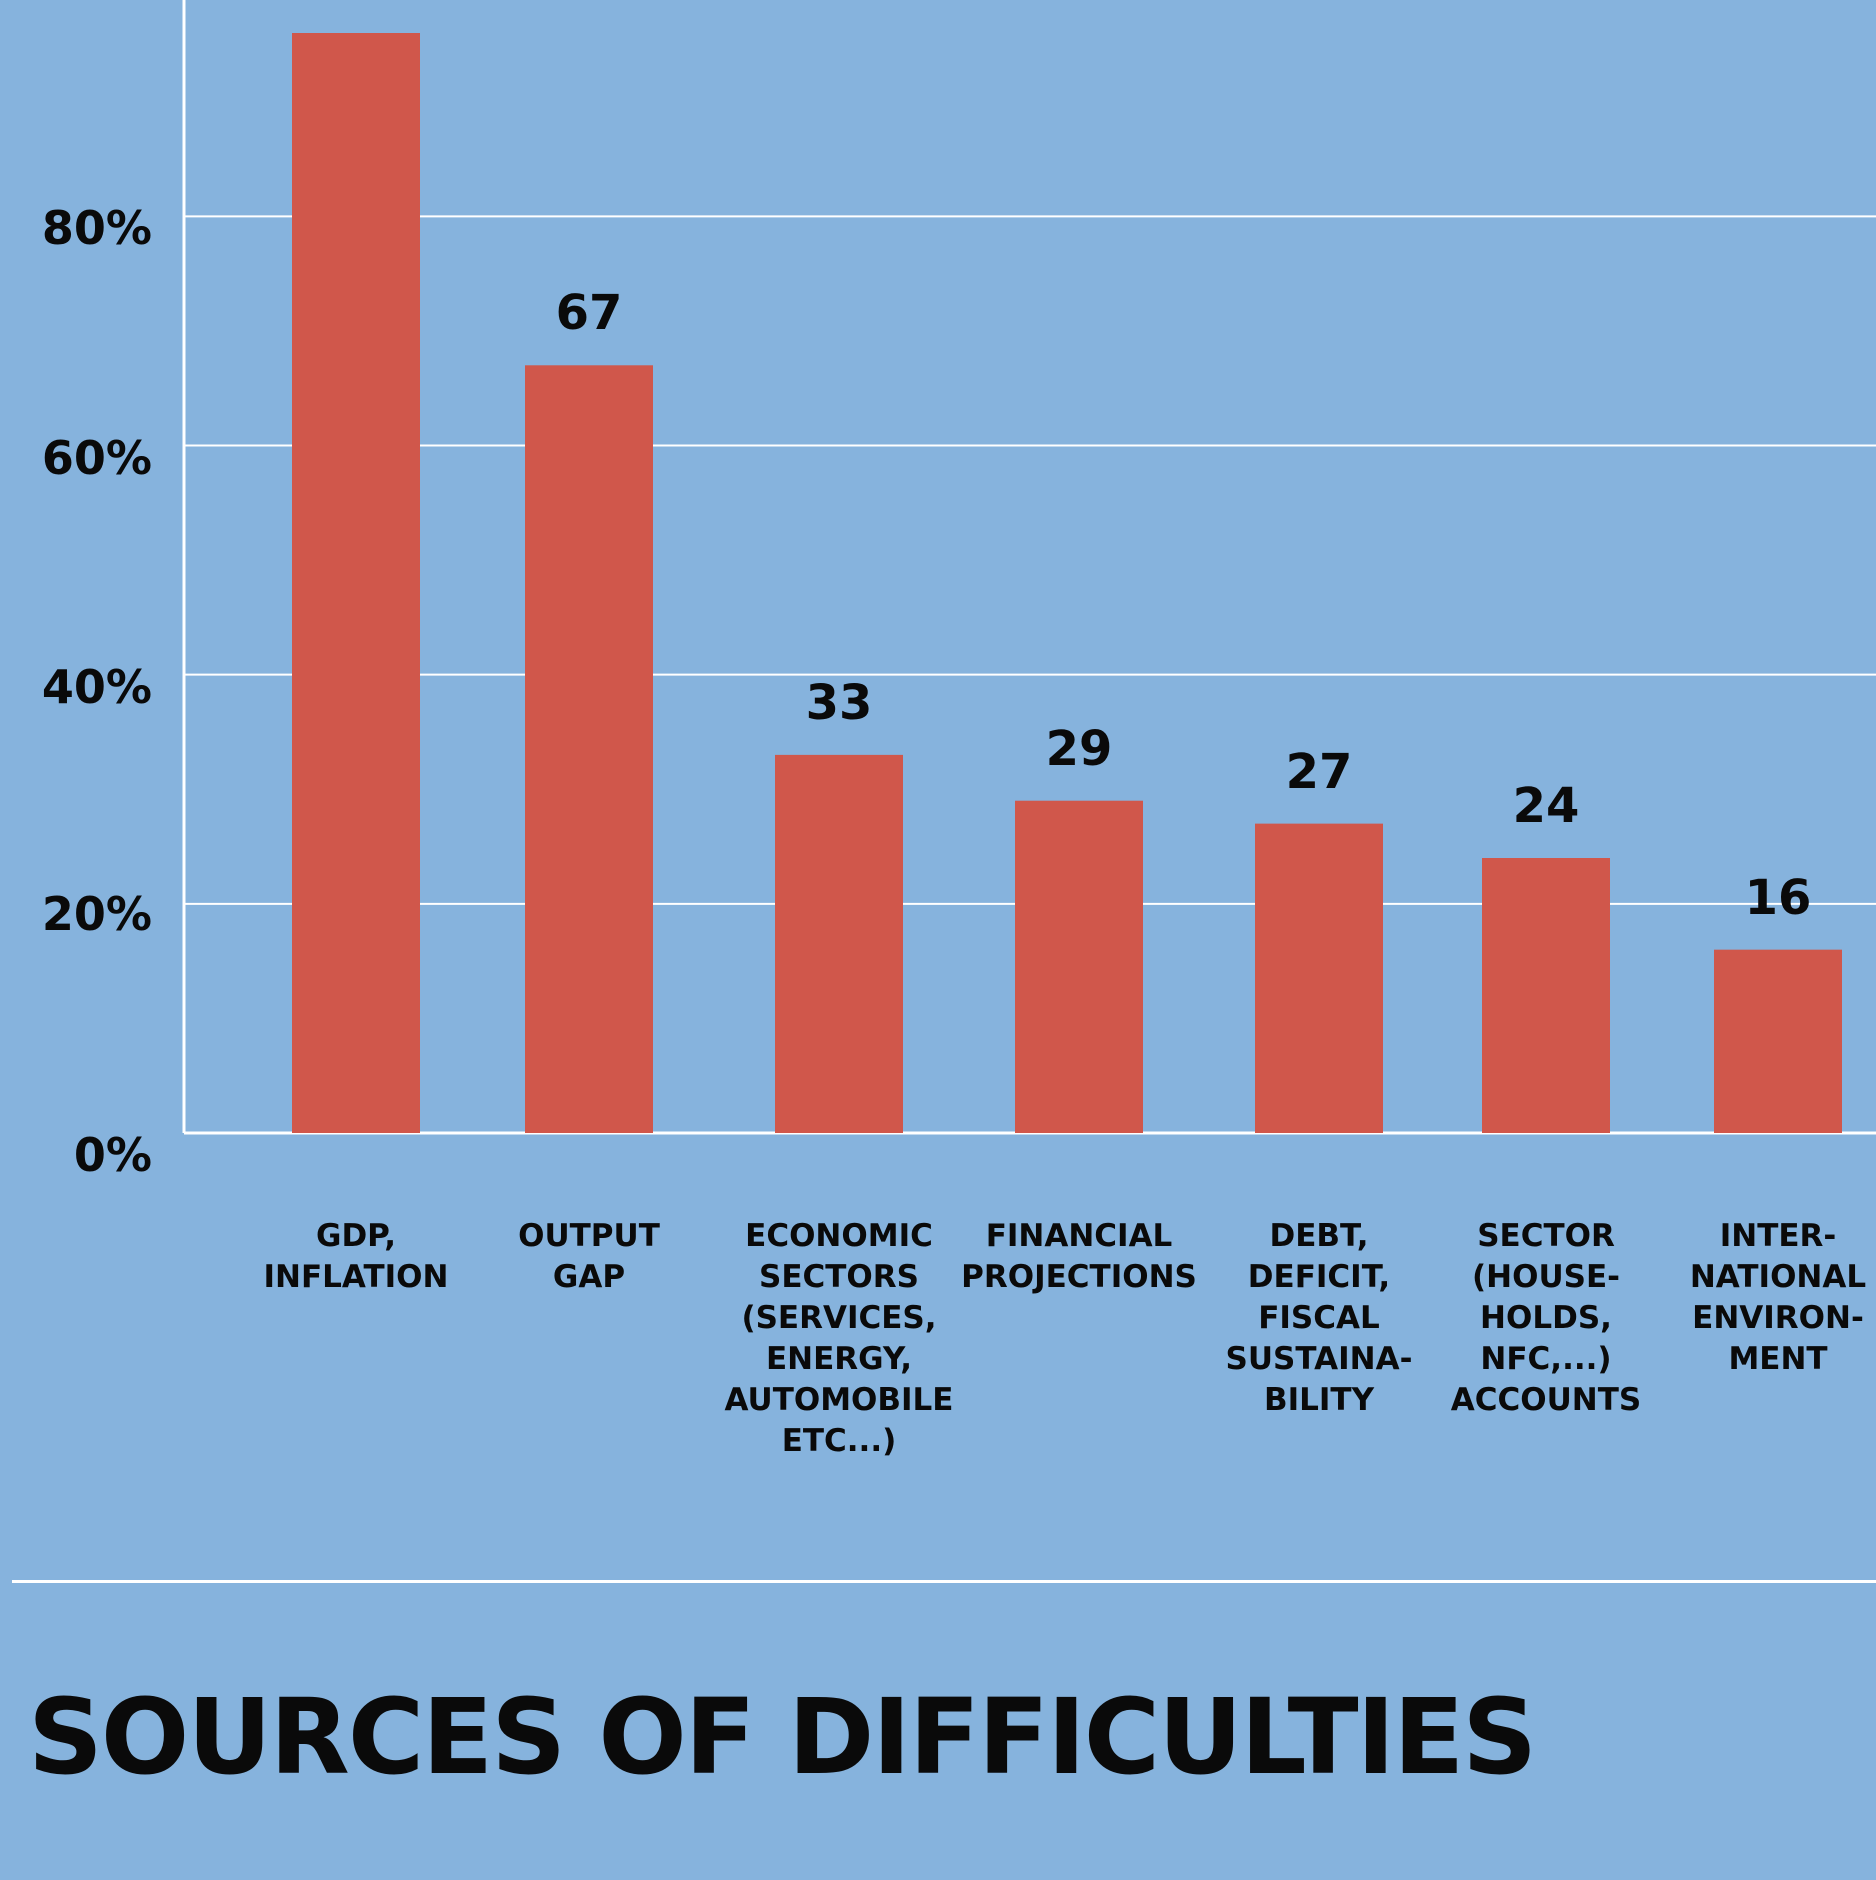 The height and width of the screenshot is (1880, 1876). What do you see at coordinates (1079, 1257) in the screenshot?
I see `category-label: FINANCIAL PROJECTIONS` at bounding box center [1079, 1257].